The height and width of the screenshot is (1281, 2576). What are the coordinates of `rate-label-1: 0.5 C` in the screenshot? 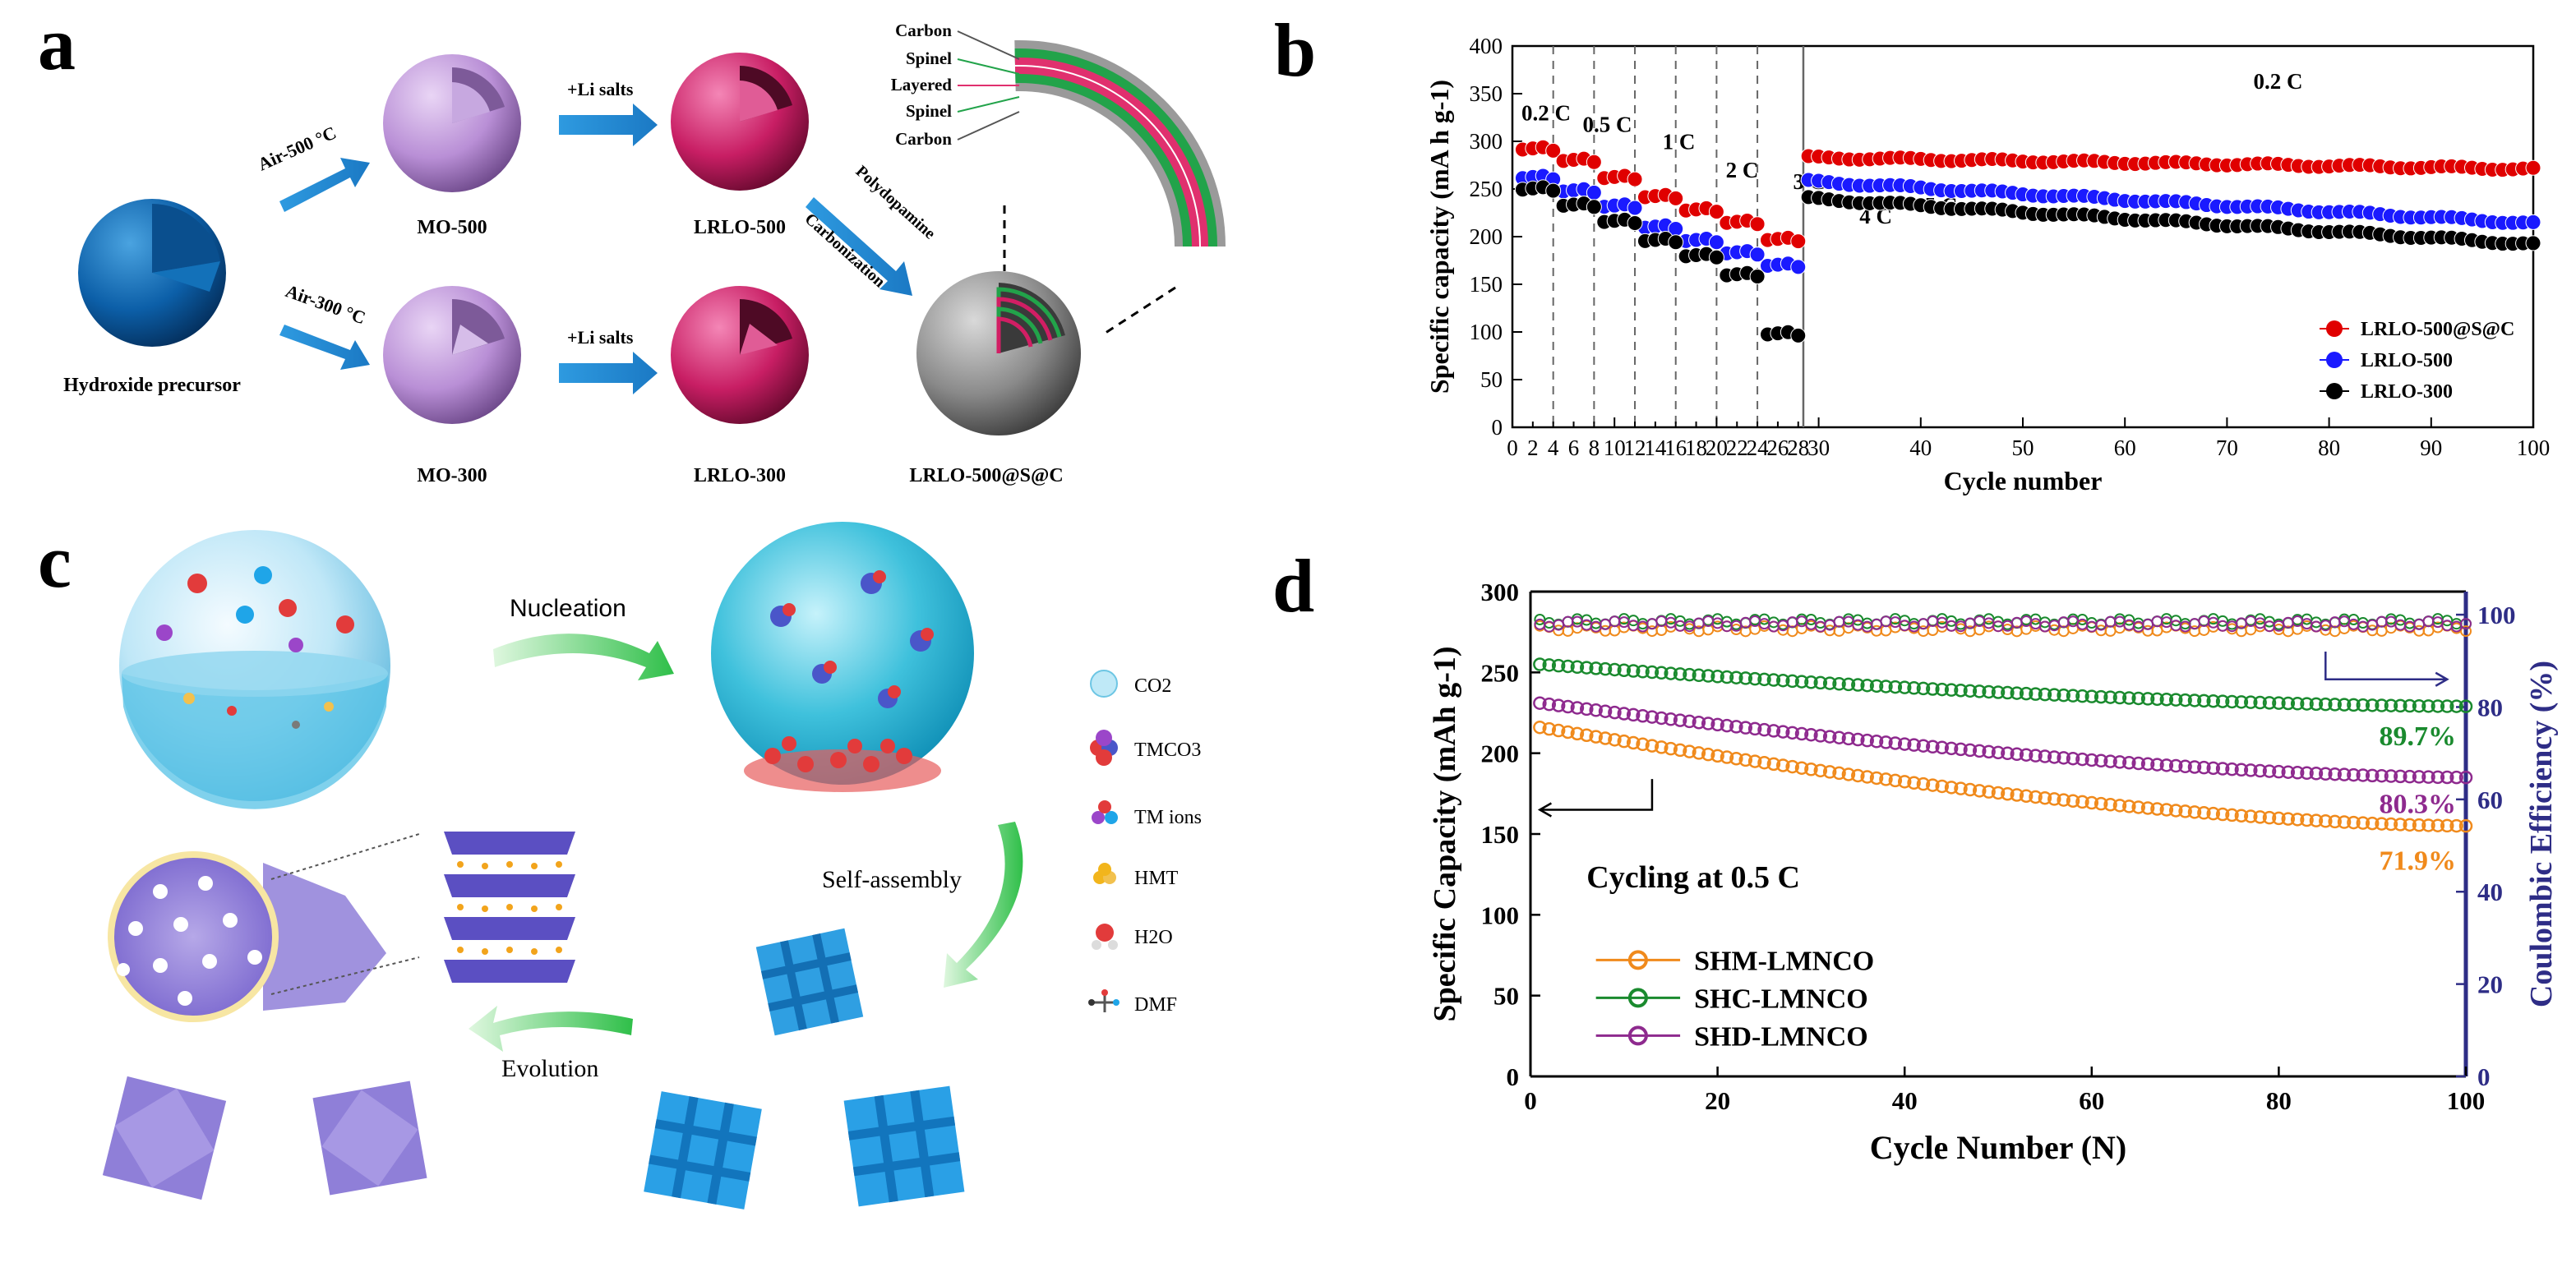 It's located at (1607, 124).